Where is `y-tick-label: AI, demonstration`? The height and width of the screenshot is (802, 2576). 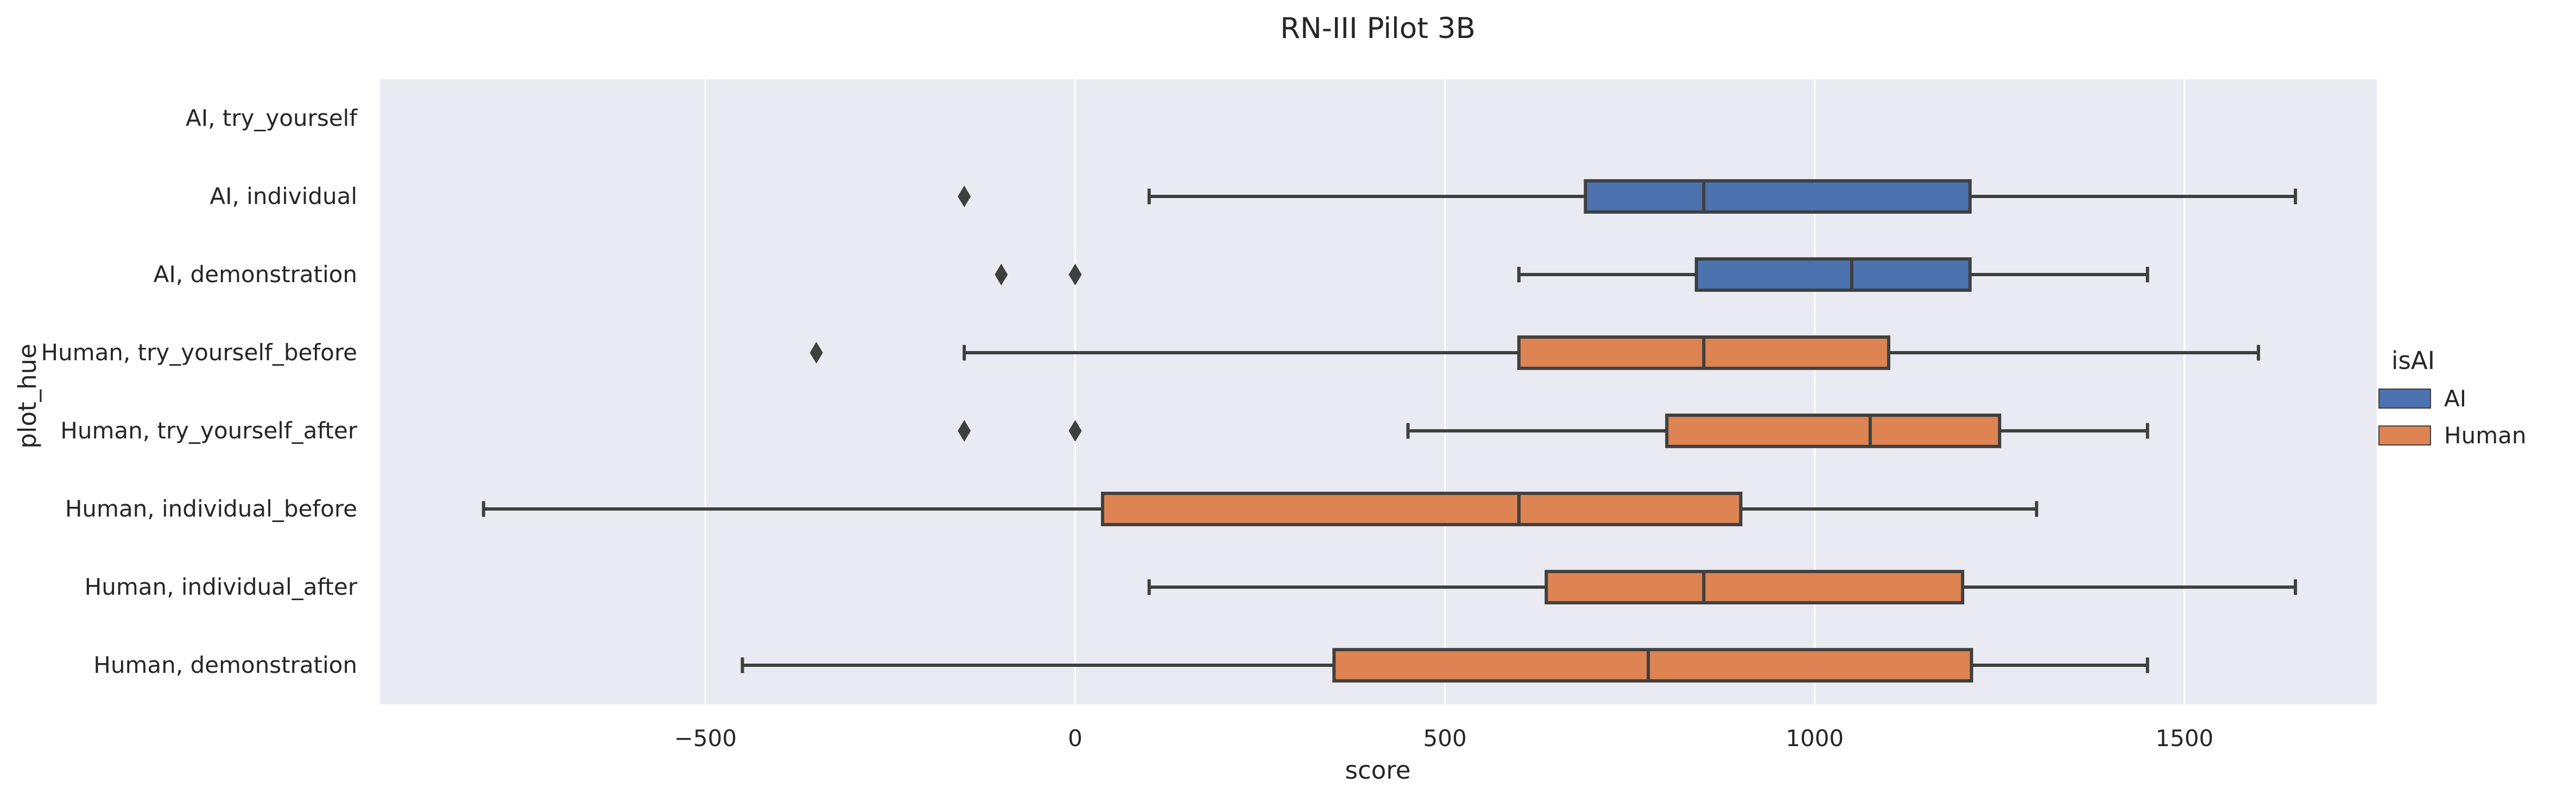
y-tick-label: AI, demonstration is located at coordinates (255, 274).